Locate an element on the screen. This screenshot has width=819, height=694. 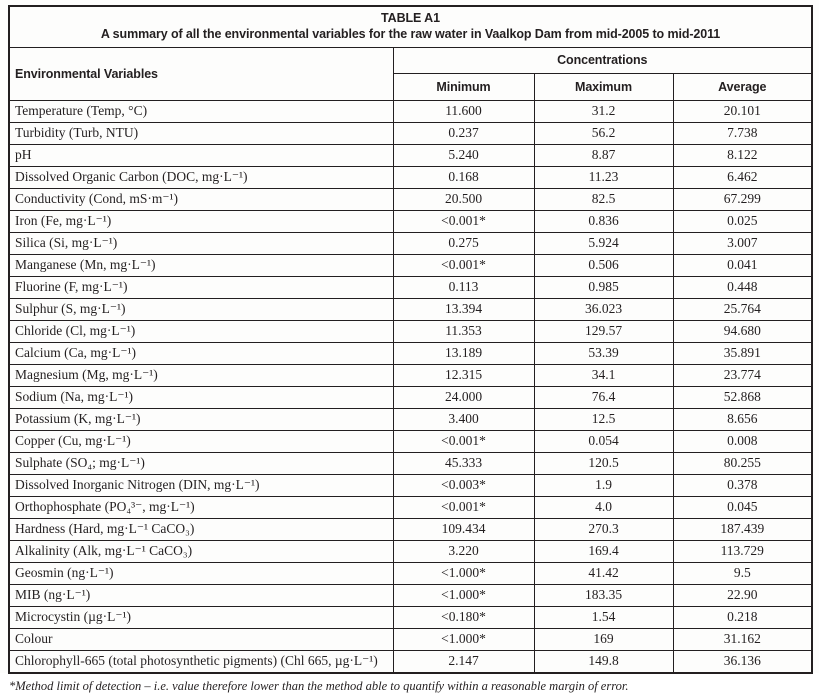
cell-average: 67.299 is located at coordinates (742, 199).